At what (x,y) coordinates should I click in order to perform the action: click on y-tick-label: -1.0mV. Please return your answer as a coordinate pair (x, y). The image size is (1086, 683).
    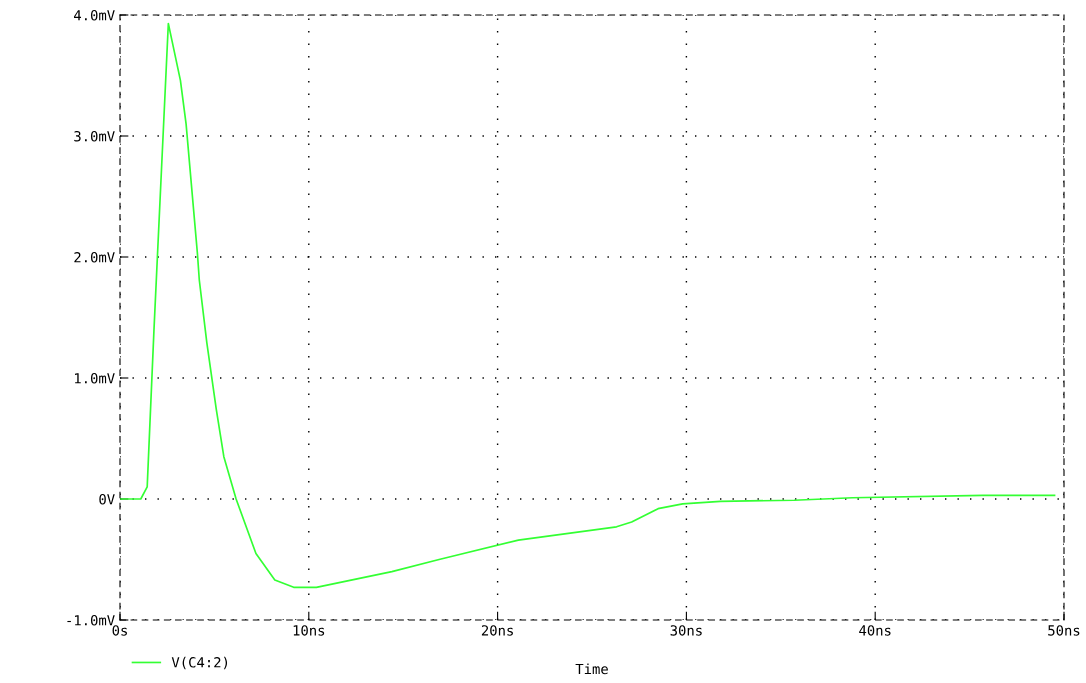
    Looking at the image, I should click on (91, 620).